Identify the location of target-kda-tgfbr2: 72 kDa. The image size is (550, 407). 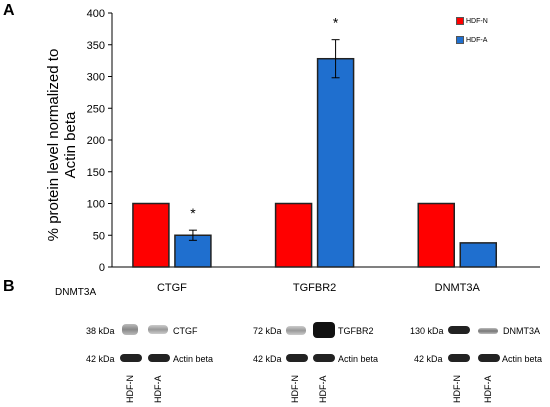
(267, 331).